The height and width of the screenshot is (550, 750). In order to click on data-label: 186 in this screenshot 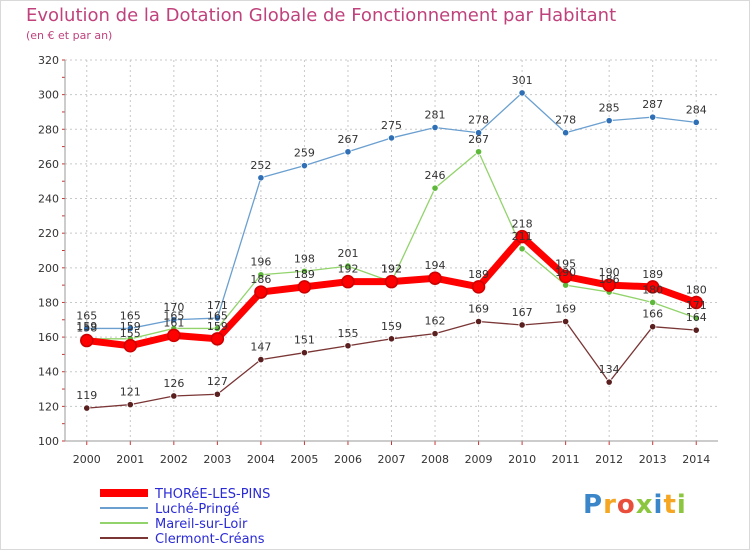, I will do `click(260, 279)`.